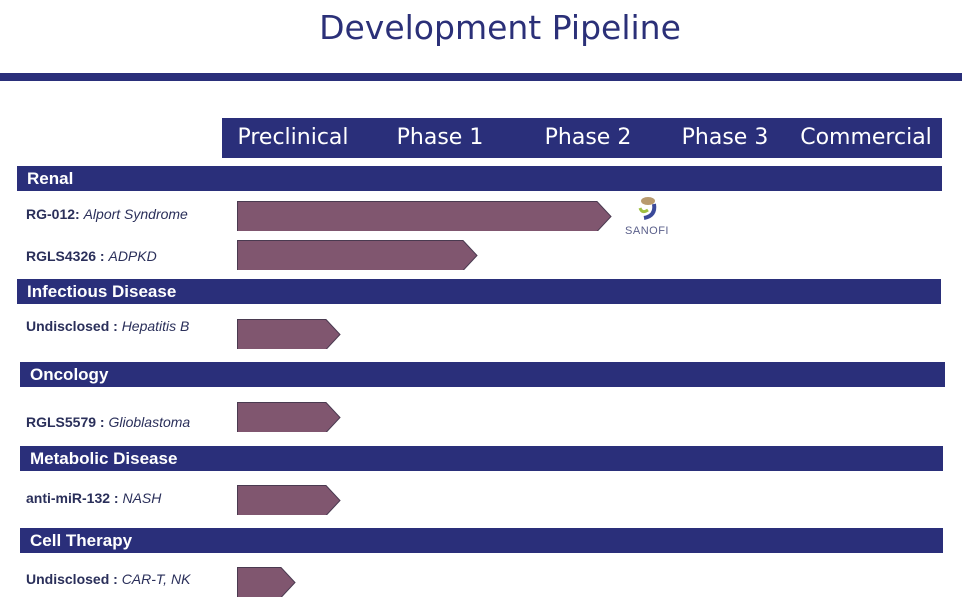 Image resolution: width=962 pixels, height=613 pixels. What do you see at coordinates (155, 326) in the screenshot?
I see `program-indication: Hepatitis B` at bounding box center [155, 326].